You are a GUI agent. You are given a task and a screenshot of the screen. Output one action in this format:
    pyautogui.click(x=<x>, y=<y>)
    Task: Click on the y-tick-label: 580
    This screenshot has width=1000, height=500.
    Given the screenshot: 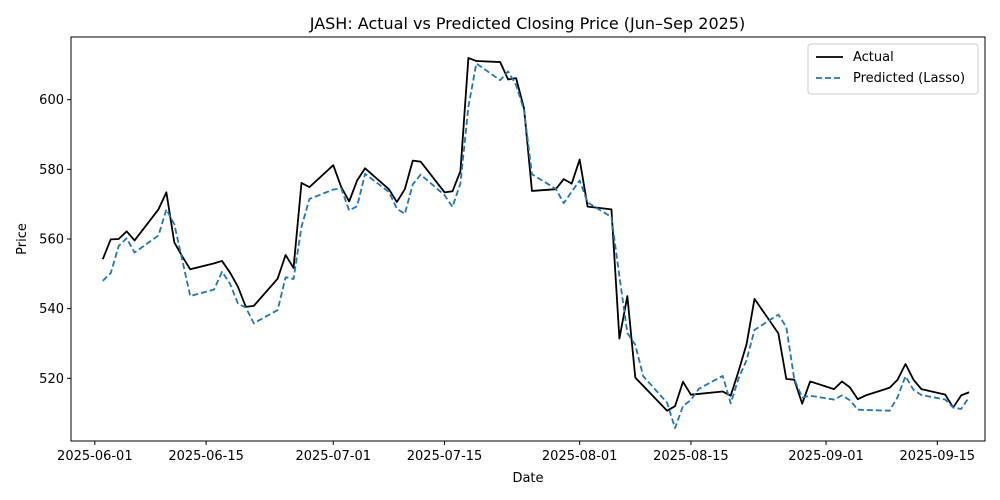 What is the action you would take?
    pyautogui.click(x=51, y=170)
    